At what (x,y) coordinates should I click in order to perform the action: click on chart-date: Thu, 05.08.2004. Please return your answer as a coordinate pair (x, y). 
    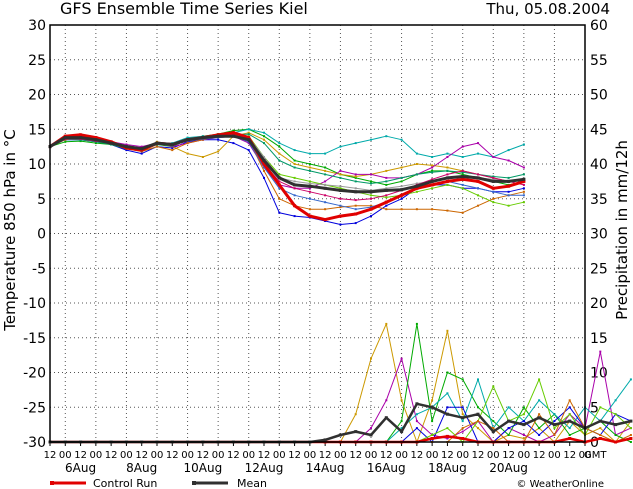
    Looking at the image, I should click on (547, 9).